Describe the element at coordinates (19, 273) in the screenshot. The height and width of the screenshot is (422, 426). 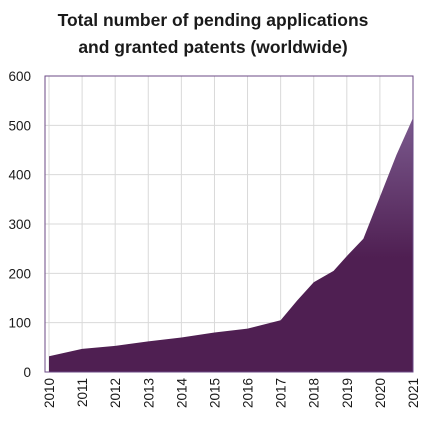
I see `y-tick-label: 200` at that location.